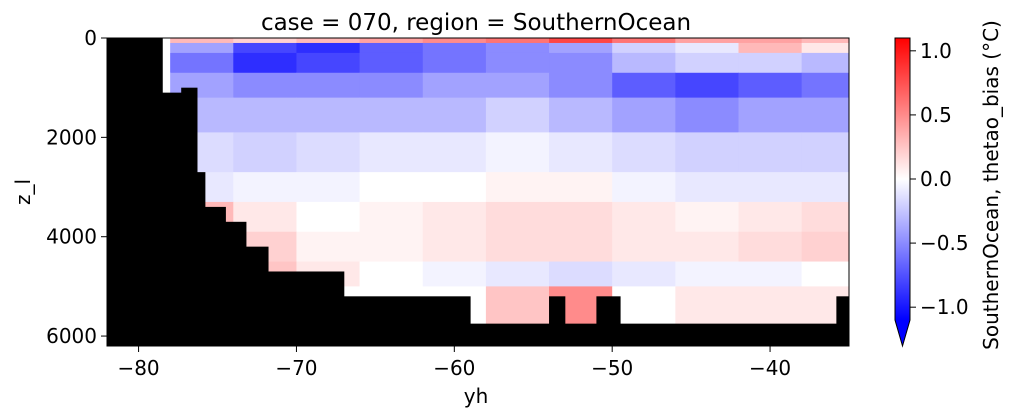  I want to click on colorbar-frame, so click(902, 192).